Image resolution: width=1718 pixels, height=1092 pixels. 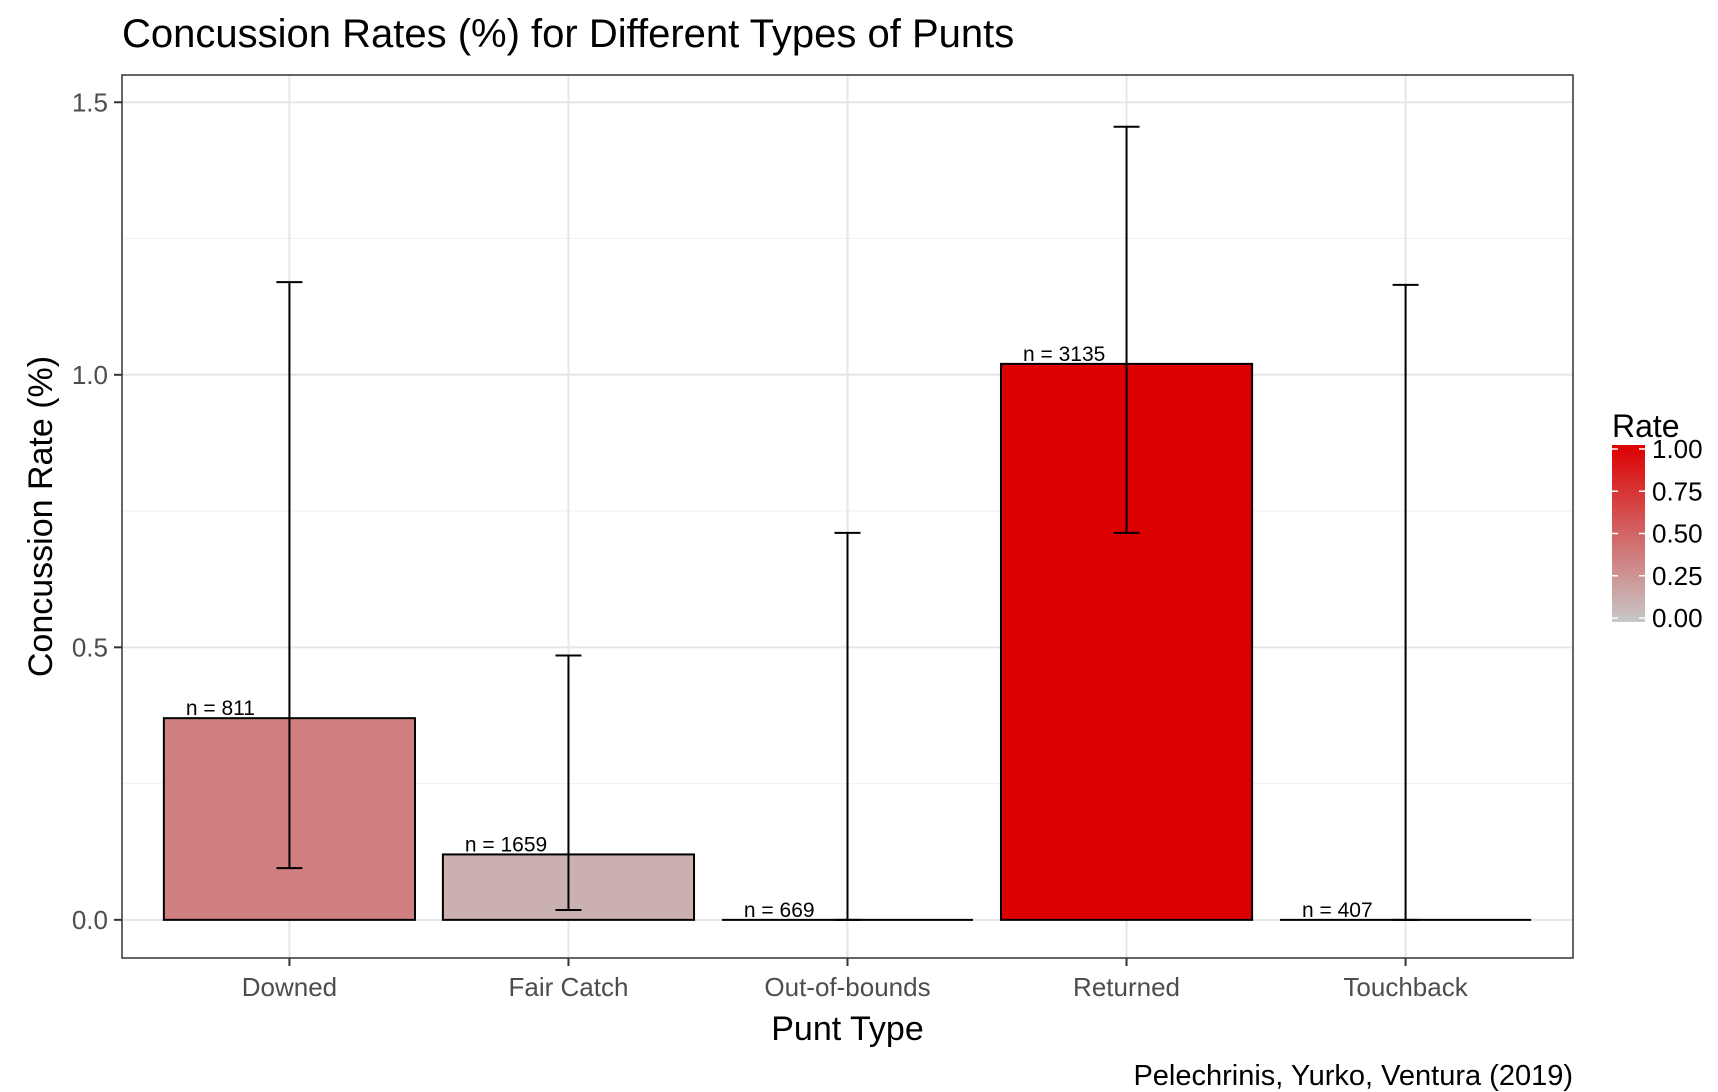 I want to click on count-label: n = 1659, so click(x=506, y=844).